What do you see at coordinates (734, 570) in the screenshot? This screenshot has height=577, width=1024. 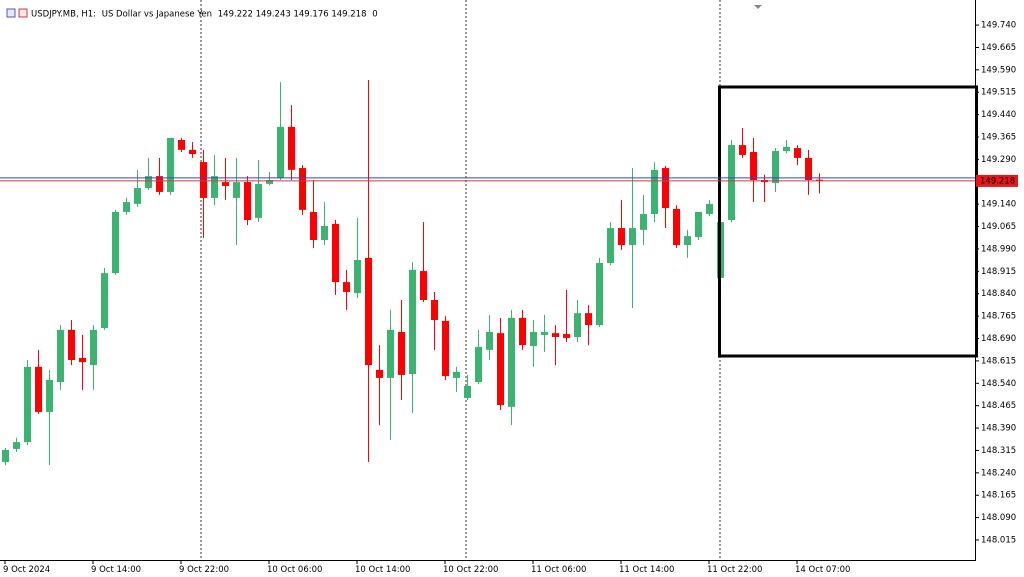 I see `x-tick-label: 11 Oct 22:00` at bounding box center [734, 570].